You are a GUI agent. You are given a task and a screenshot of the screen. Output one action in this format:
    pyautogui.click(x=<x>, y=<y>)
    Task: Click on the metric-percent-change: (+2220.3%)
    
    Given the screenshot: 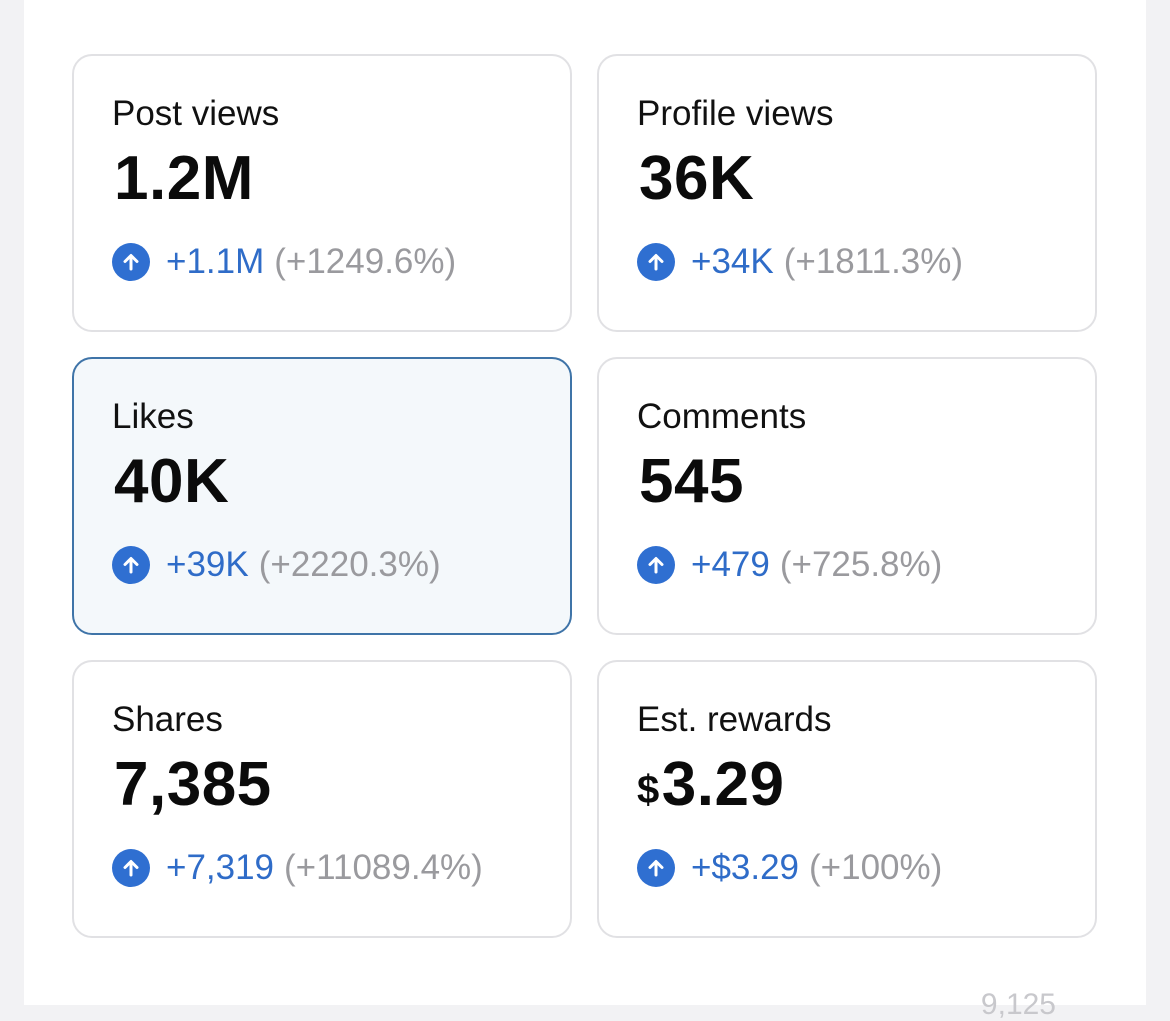 What is the action you would take?
    pyautogui.click(x=349, y=564)
    